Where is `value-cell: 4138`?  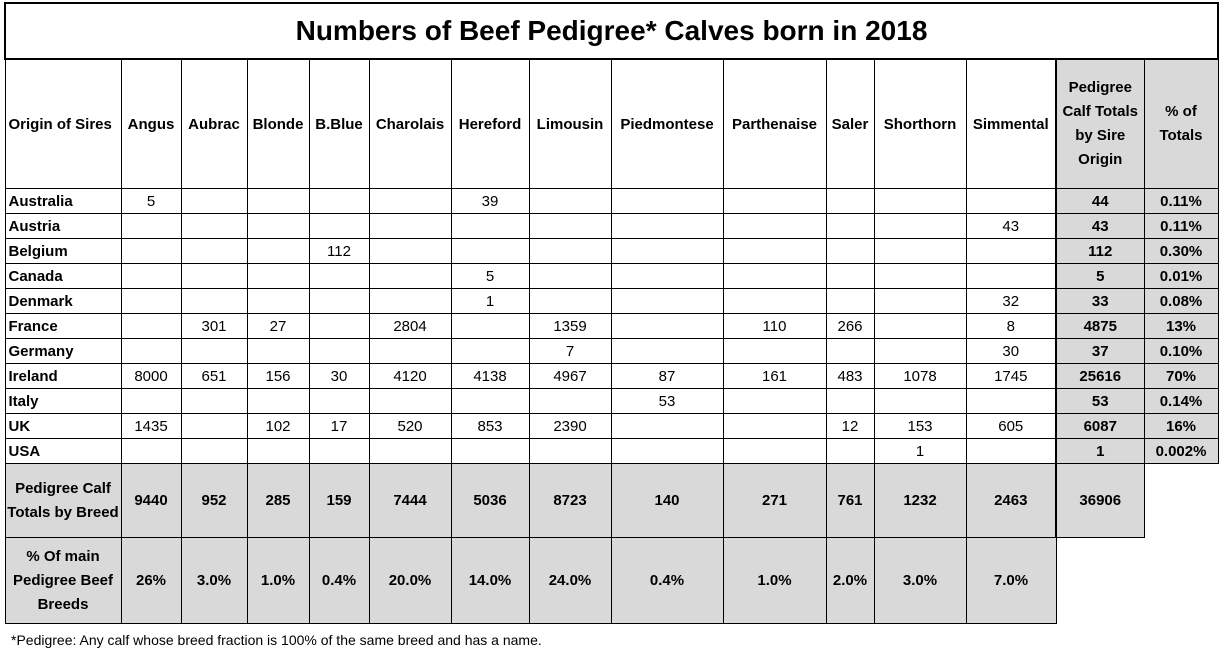
value-cell: 4138 is located at coordinates (490, 376).